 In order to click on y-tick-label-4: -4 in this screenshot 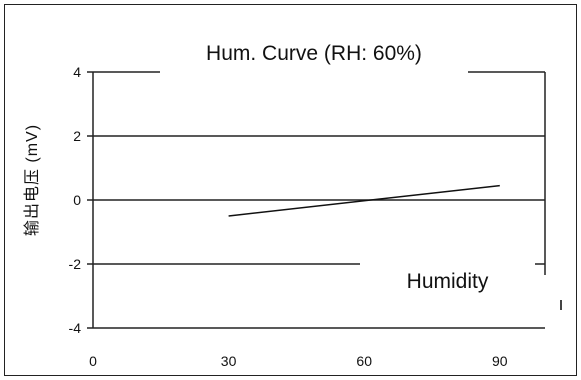, I will do `click(75, 328)`.